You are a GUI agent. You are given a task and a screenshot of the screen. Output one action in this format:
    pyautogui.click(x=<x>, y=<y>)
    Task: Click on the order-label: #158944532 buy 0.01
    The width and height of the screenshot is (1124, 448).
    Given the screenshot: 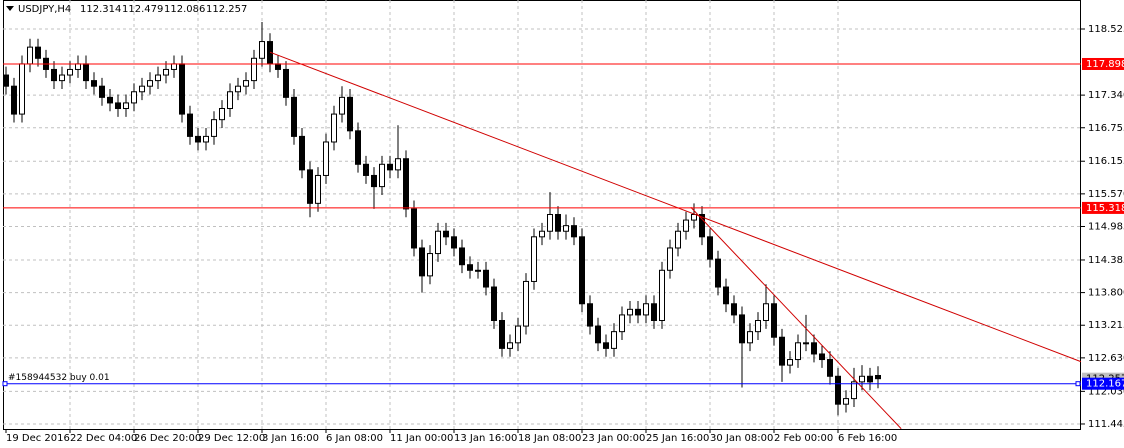 What is the action you would take?
    pyautogui.click(x=59, y=378)
    